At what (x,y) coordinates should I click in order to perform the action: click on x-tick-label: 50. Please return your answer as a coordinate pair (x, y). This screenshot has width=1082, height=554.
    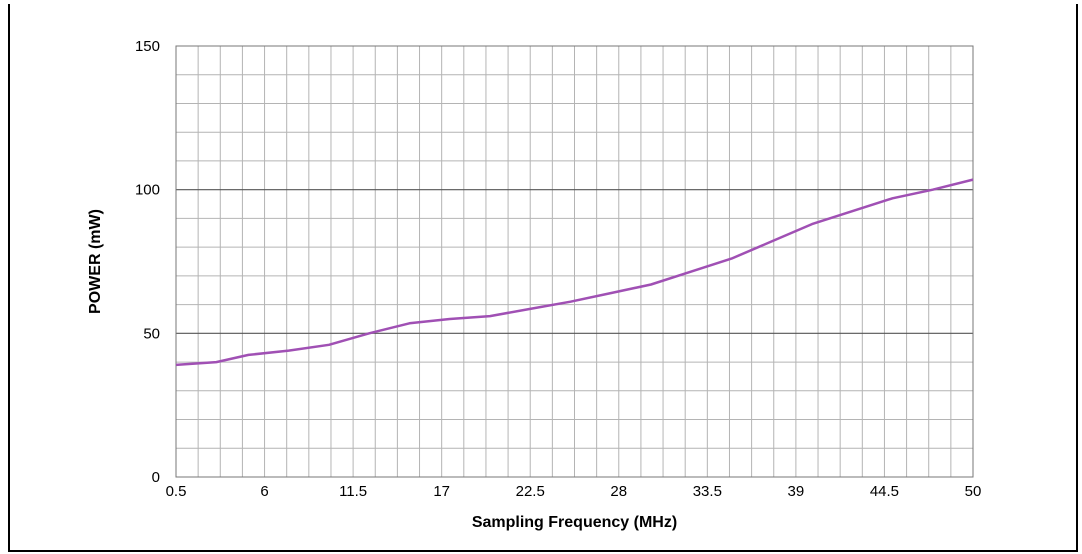
    Looking at the image, I should click on (973, 491).